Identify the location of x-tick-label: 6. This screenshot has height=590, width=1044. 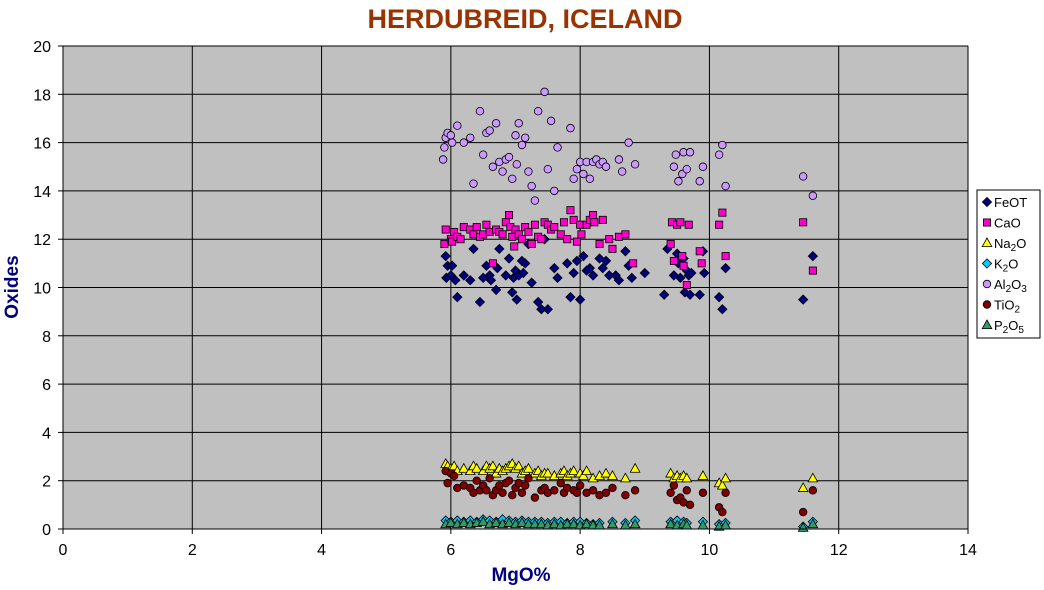
(450, 550).